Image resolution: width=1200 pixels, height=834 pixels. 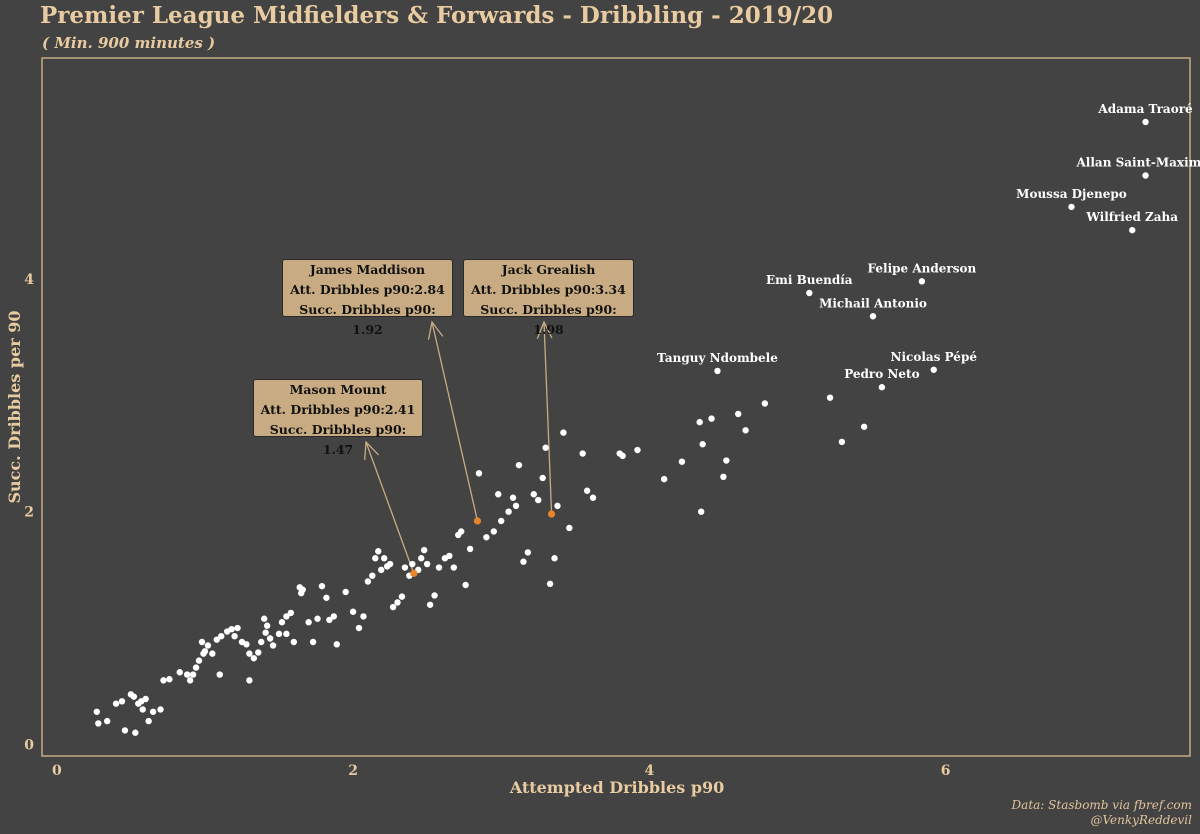 What do you see at coordinates (649, 771) in the screenshot?
I see `x-tick-label: 4` at bounding box center [649, 771].